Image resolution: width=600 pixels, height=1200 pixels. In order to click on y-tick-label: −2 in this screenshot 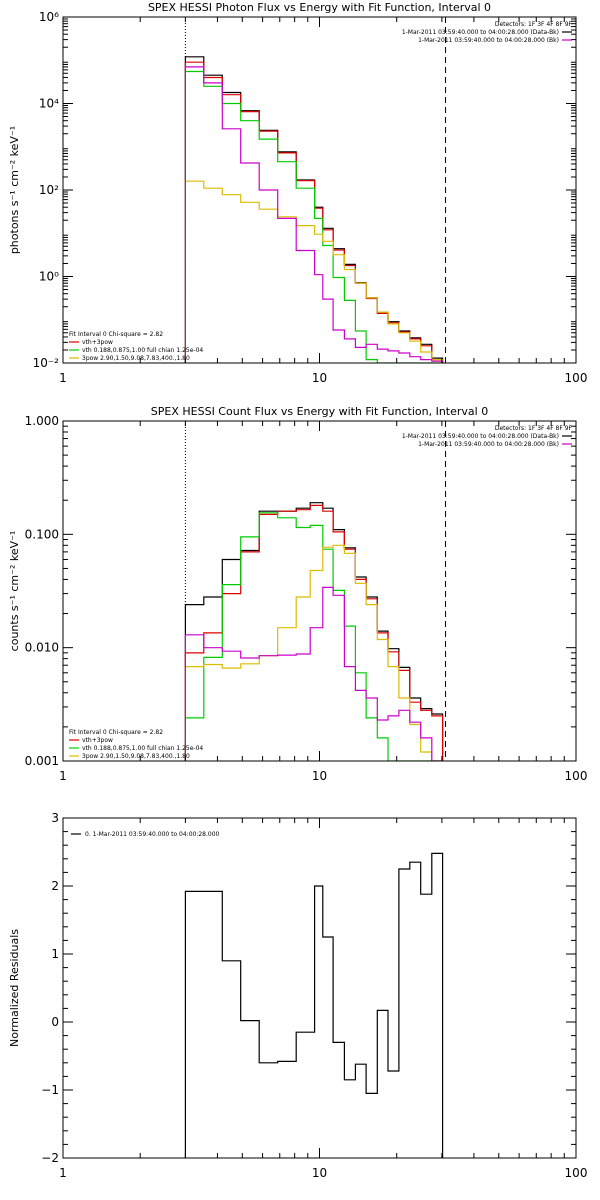, I will do `click(50, 1158)`.